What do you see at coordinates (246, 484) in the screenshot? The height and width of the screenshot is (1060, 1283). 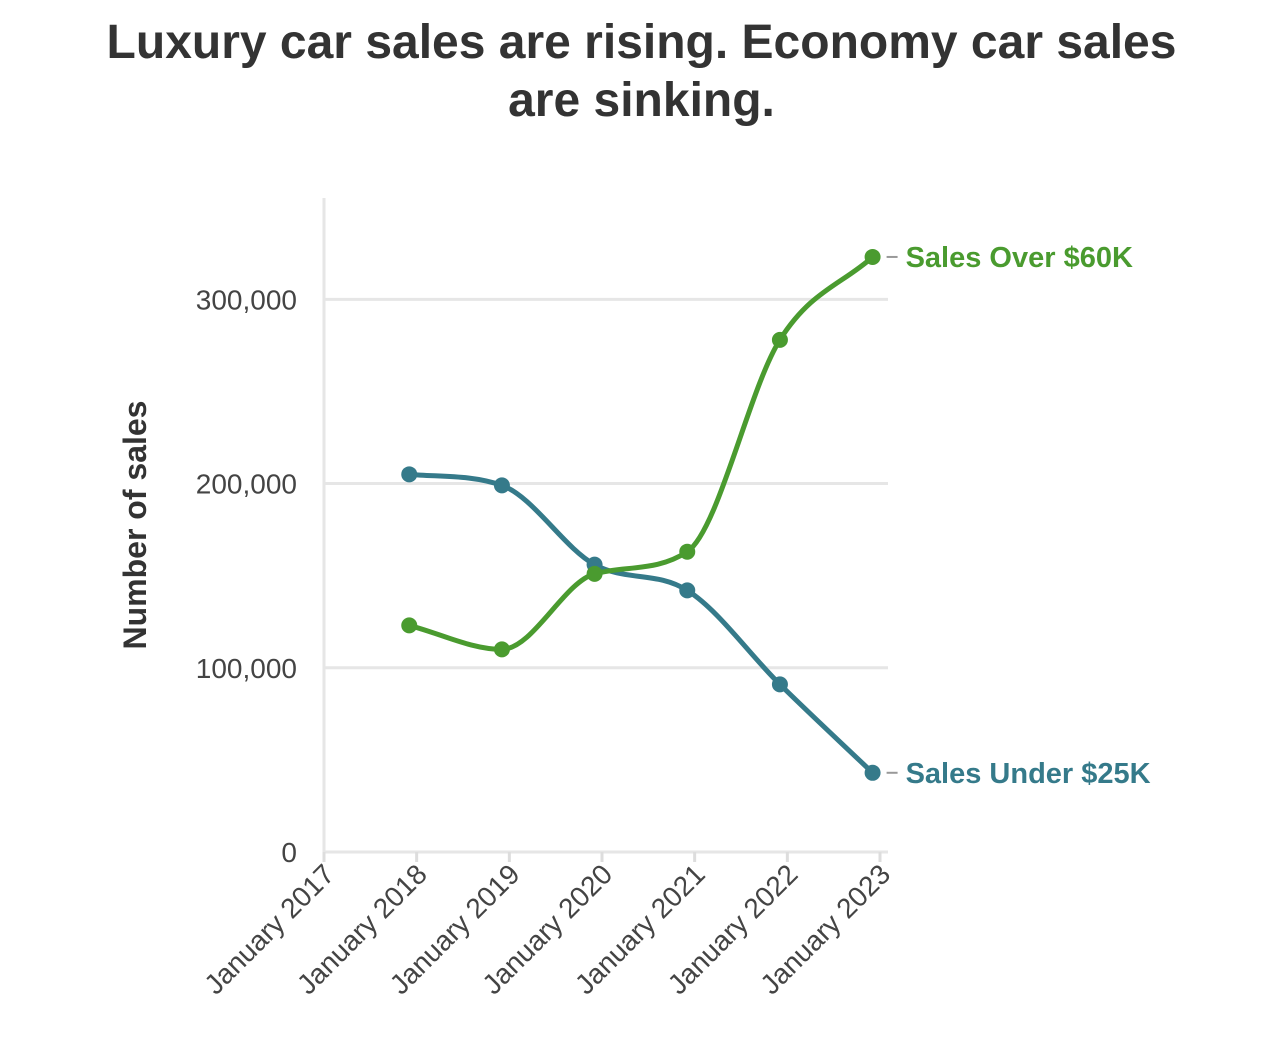 I see `y-tick-label: 200,000` at bounding box center [246, 484].